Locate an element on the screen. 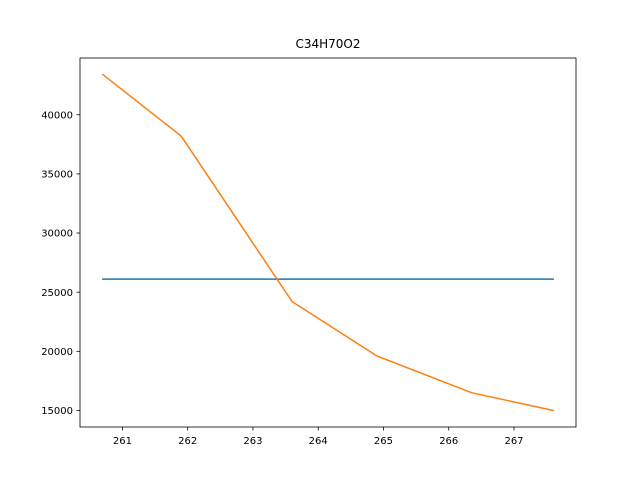  x-tick-label: 263 is located at coordinates (252, 441).